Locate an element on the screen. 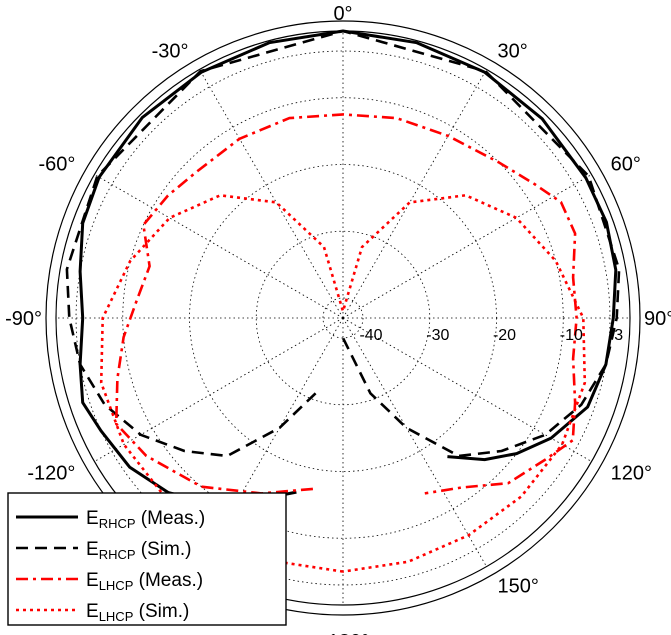 The width and height of the screenshot is (671, 635). angle-tick-label: 30° is located at coordinates (513, 51).